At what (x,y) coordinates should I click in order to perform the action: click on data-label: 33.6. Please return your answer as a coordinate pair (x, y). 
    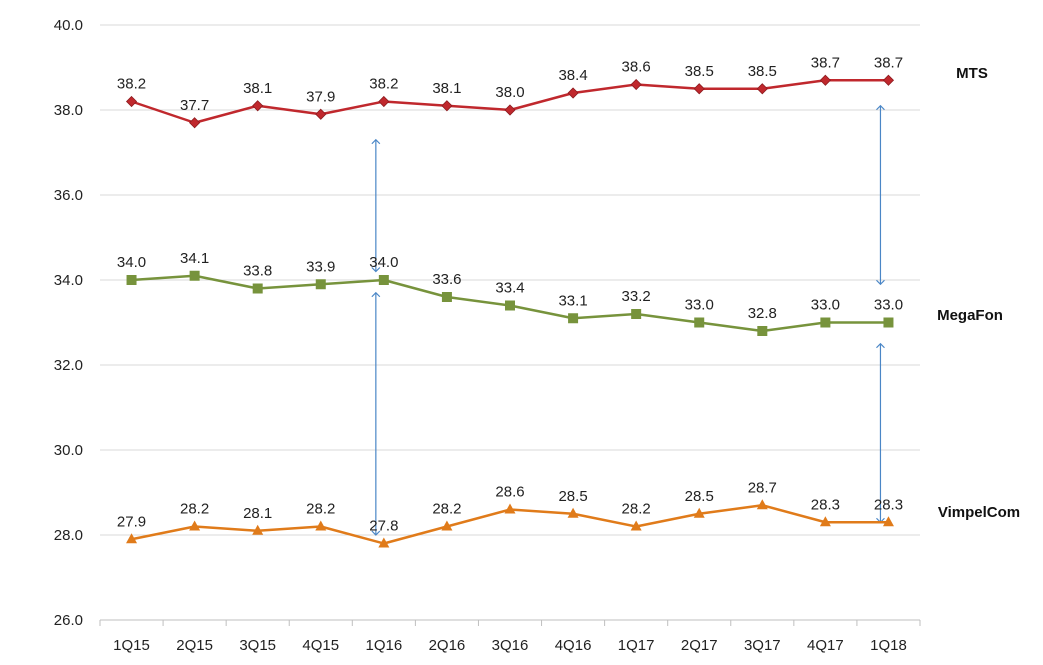
    Looking at the image, I should click on (446, 279).